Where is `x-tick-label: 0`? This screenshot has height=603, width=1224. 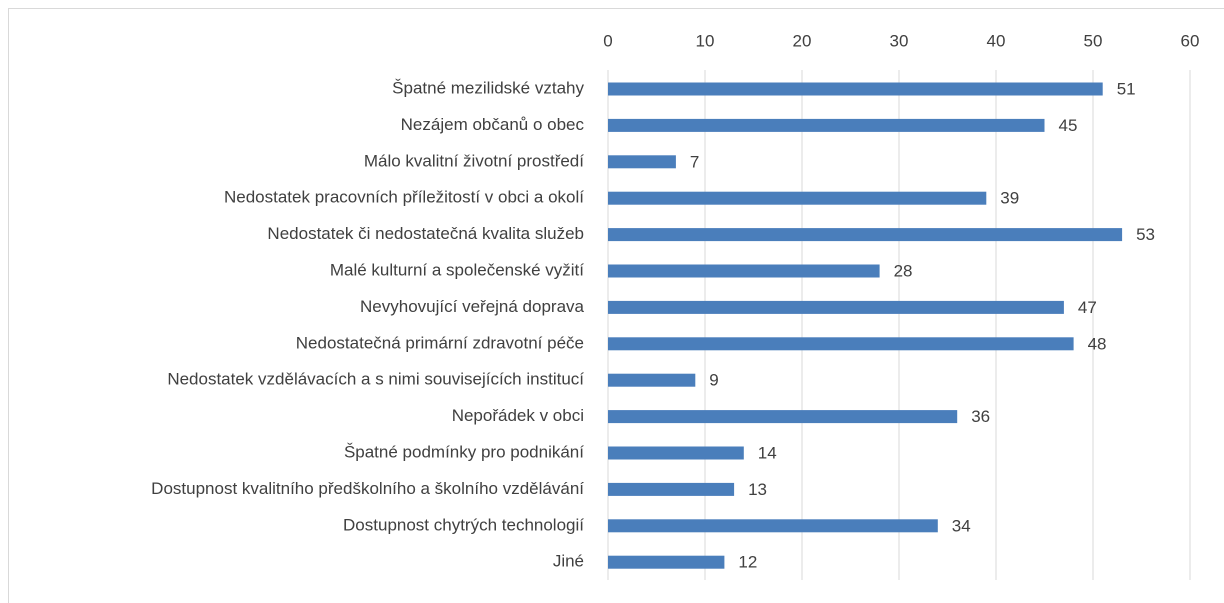 x-tick-label: 0 is located at coordinates (607, 40).